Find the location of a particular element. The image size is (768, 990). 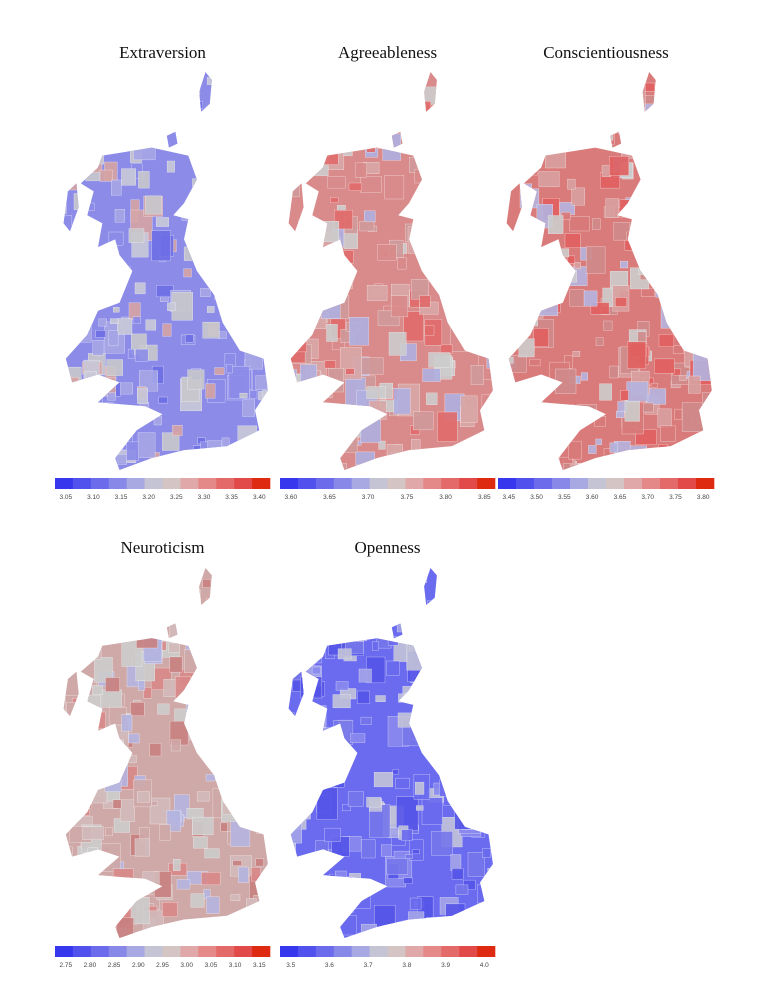

colorbar-tick-label: 2.80 is located at coordinates (90, 965).